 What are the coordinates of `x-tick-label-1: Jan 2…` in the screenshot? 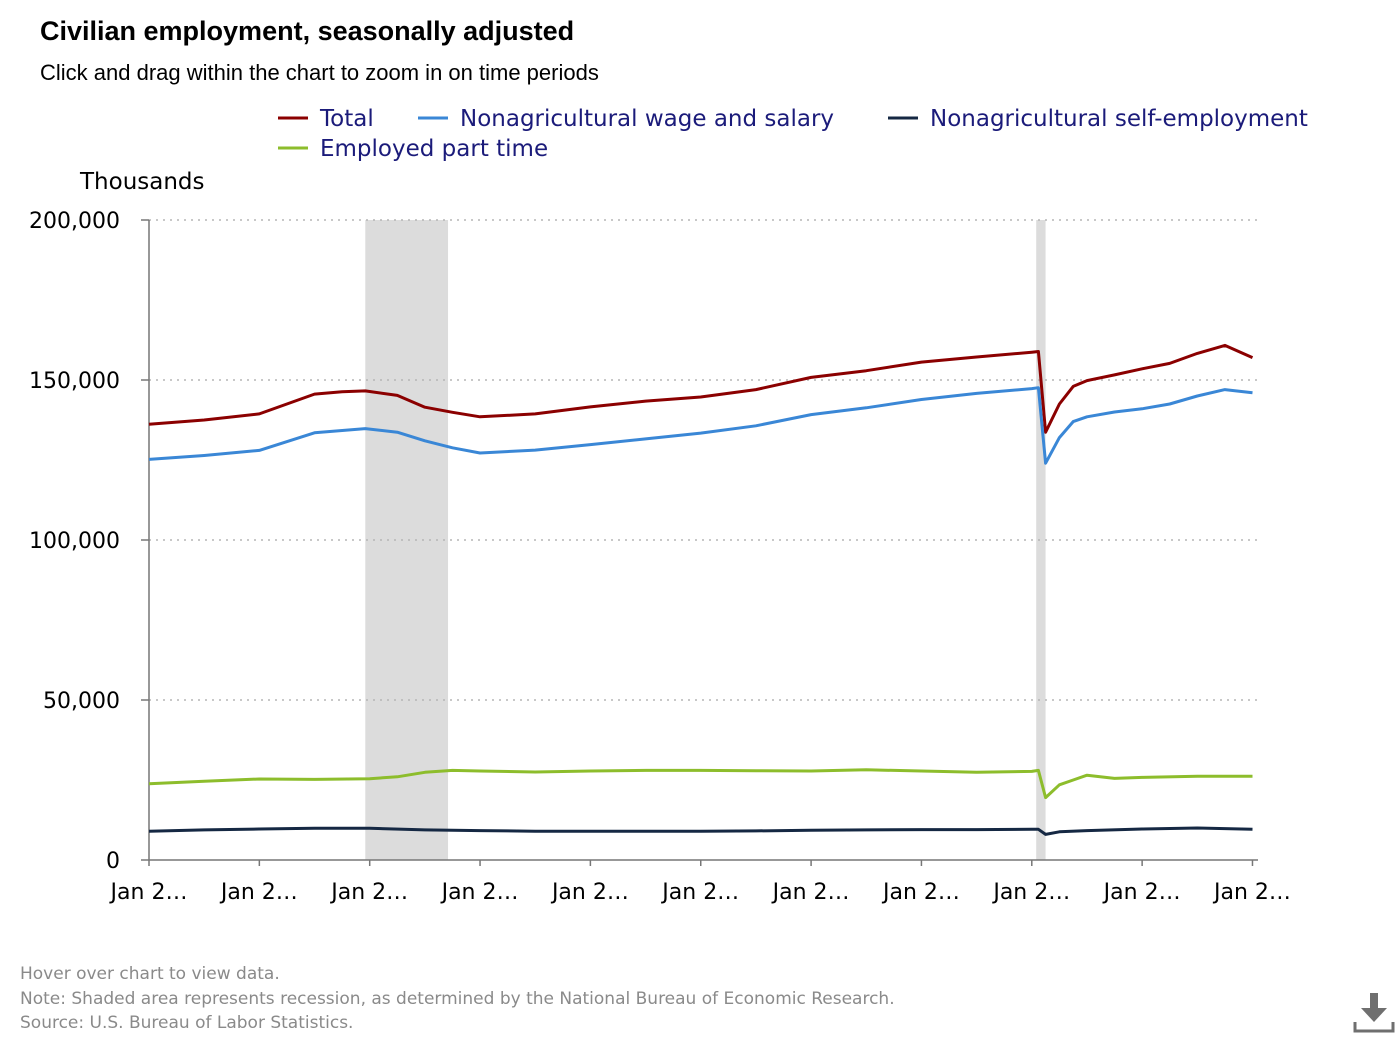 It's located at (258, 892).